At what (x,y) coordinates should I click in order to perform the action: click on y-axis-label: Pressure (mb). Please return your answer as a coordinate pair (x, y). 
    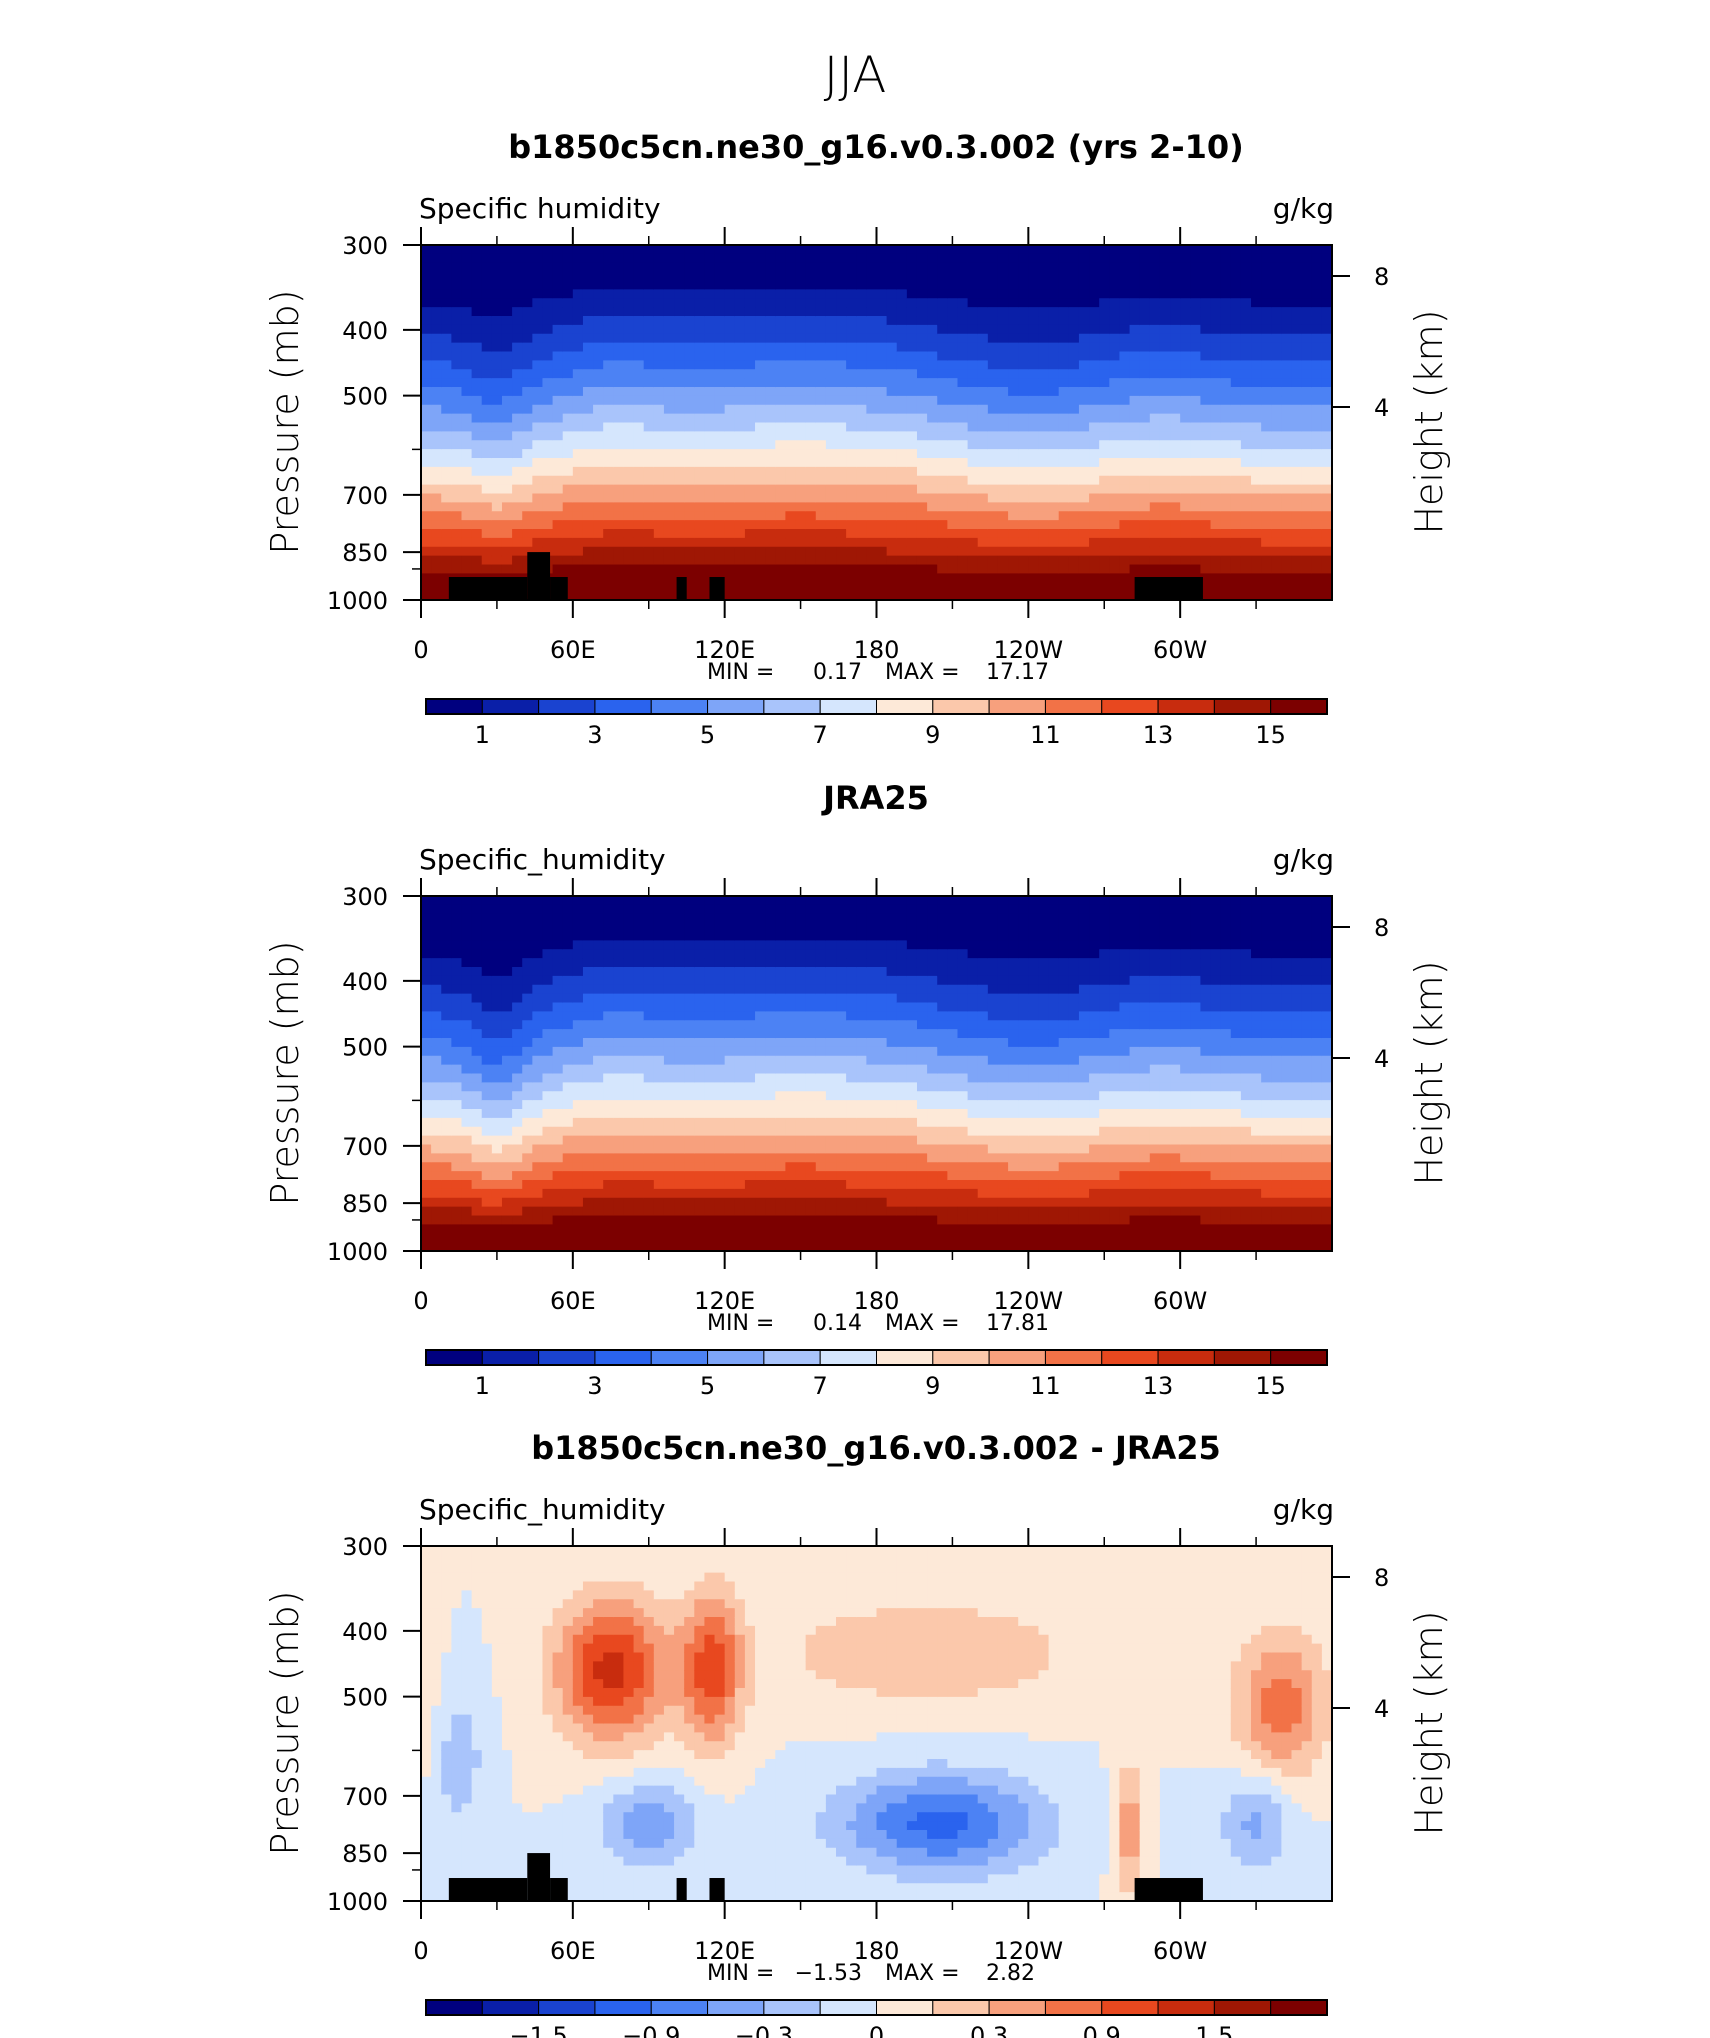
    Looking at the image, I should click on (285, 421).